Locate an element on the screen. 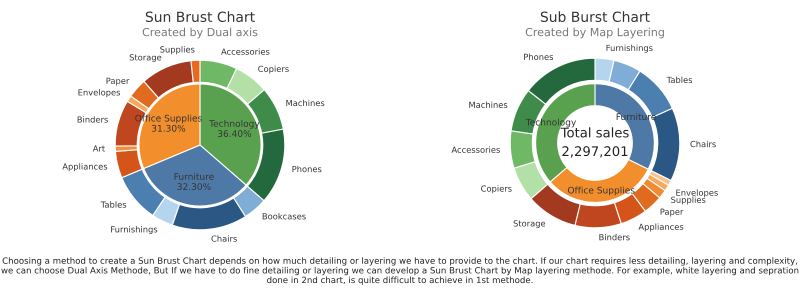  data-label: Art is located at coordinates (98, 148).